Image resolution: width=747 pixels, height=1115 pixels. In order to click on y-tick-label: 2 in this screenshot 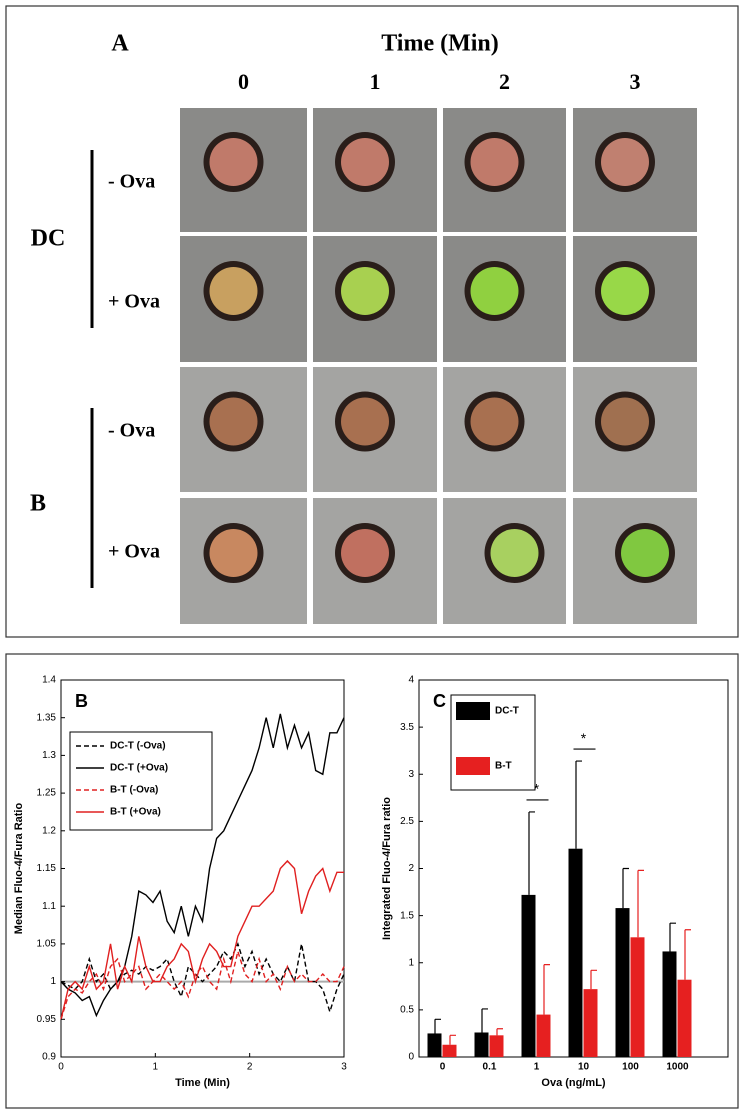, I will do `click(411, 868)`.